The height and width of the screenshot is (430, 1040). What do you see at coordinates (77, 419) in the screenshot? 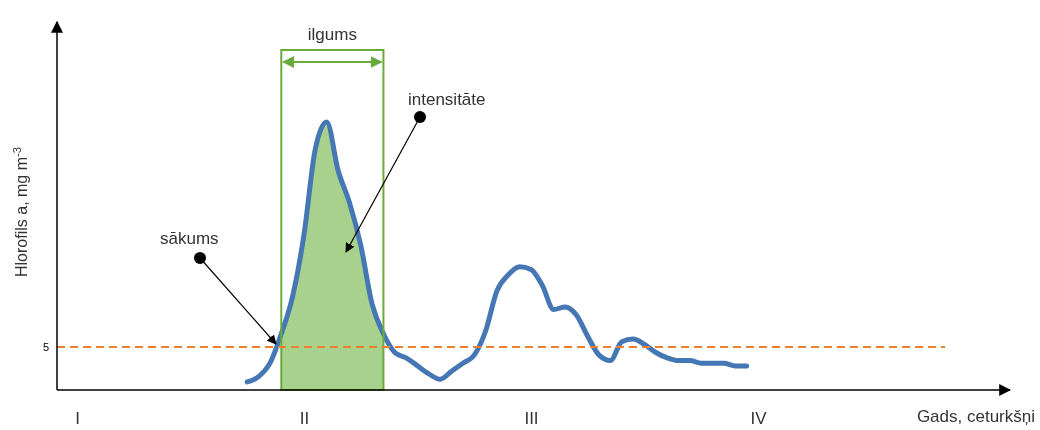
I see `x-tick-label: I` at bounding box center [77, 419].